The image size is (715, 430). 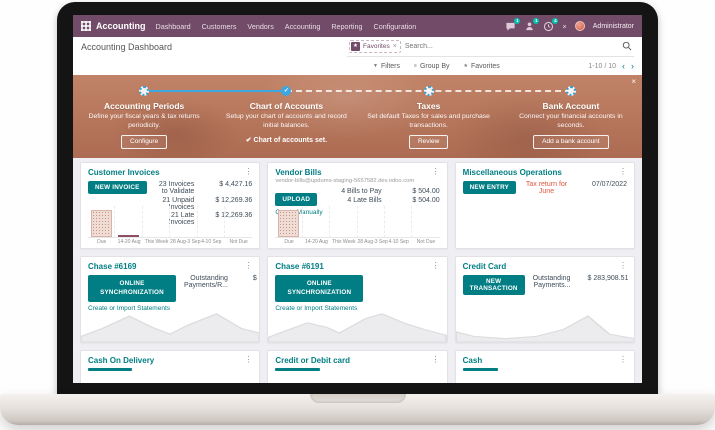 What do you see at coordinates (215, 91) in the screenshot?
I see `progress-line-done` at bounding box center [215, 91].